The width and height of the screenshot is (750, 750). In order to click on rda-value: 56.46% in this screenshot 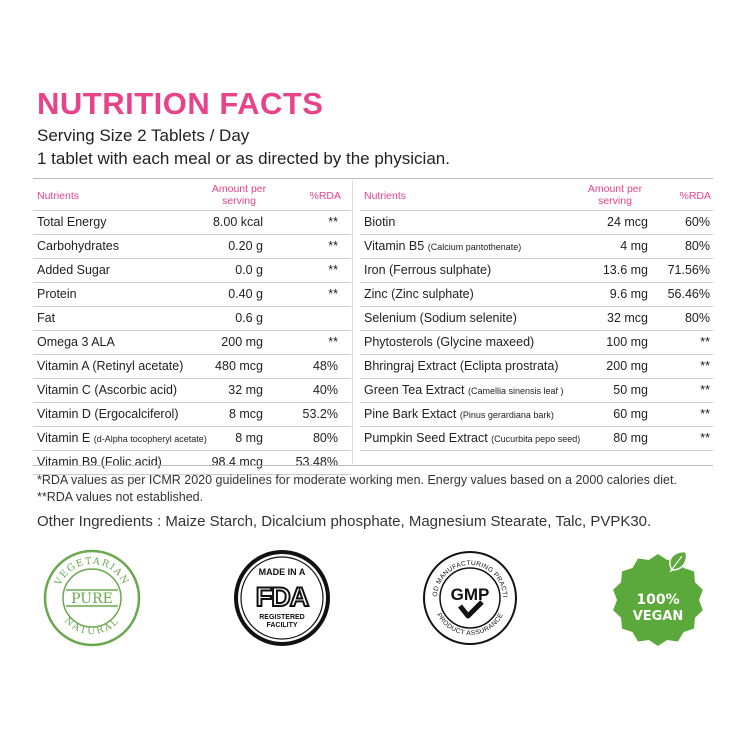, I will do `click(688, 294)`.